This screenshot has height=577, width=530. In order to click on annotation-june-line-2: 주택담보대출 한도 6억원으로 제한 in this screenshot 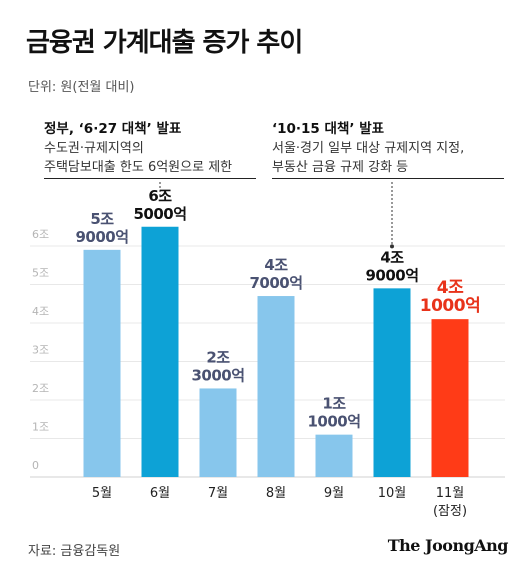, I will do `click(138, 167)`.